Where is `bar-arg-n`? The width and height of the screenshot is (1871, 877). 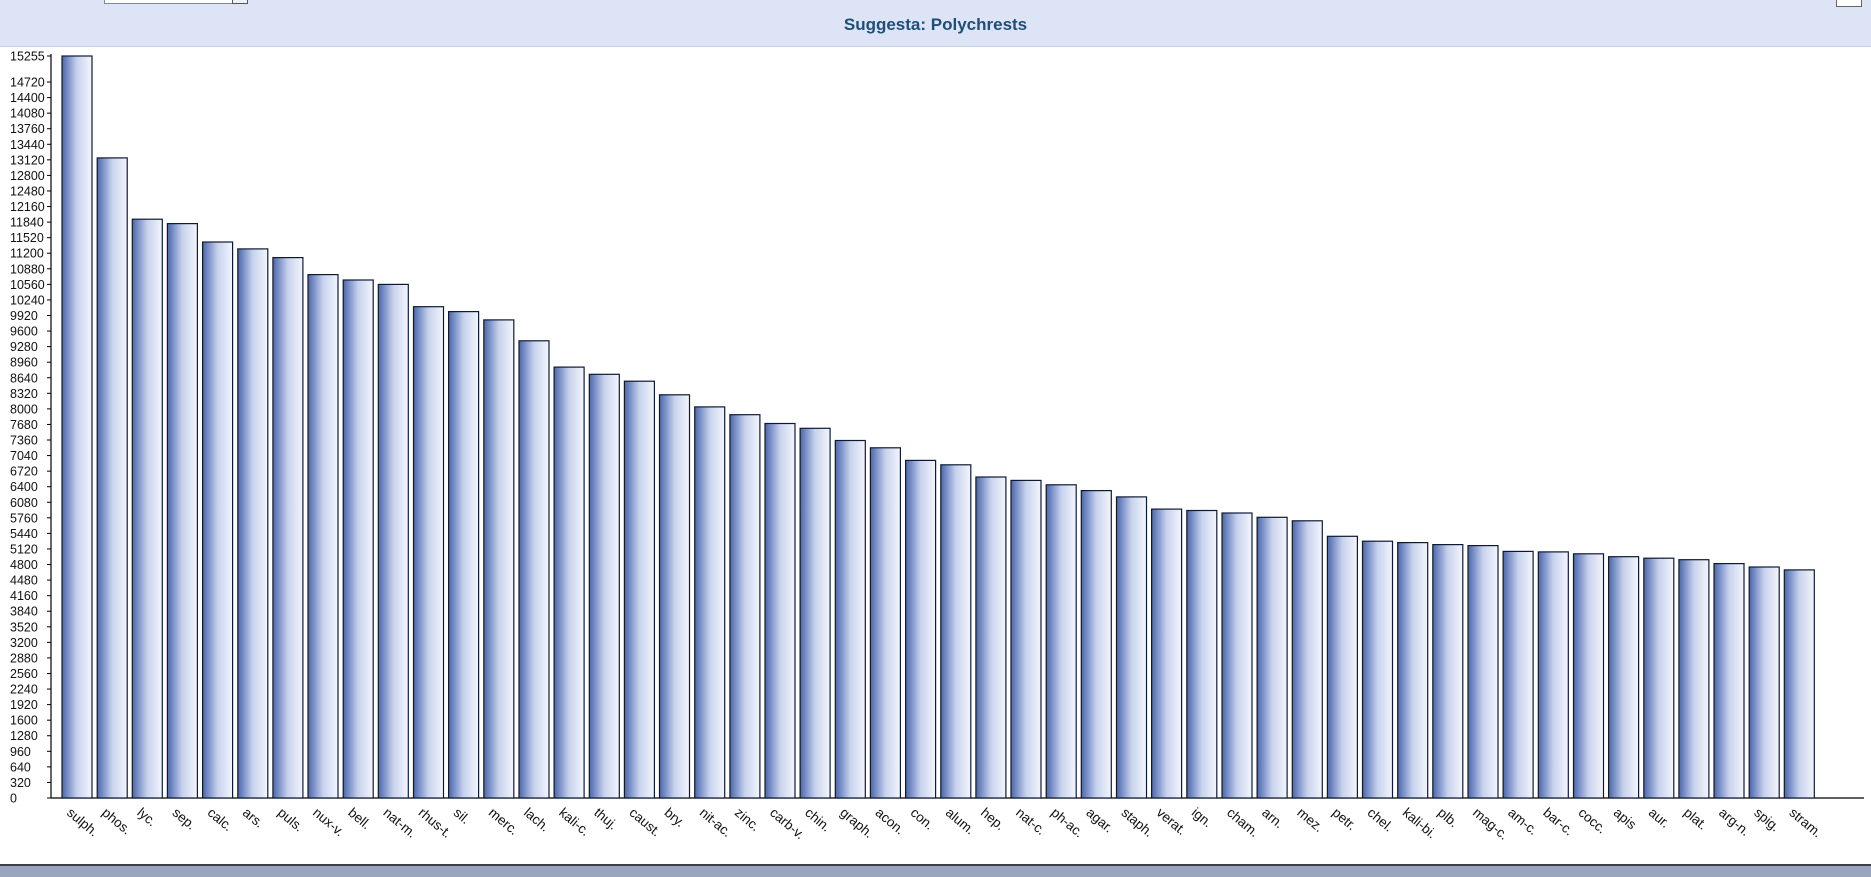
bar-arg-n is located at coordinates (1729, 680).